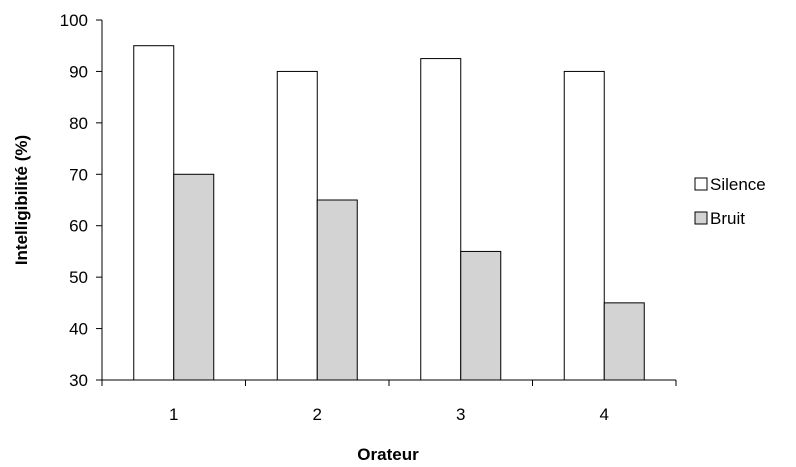  What do you see at coordinates (78, 226) in the screenshot?
I see `y-tick-label-60: 60` at bounding box center [78, 226].